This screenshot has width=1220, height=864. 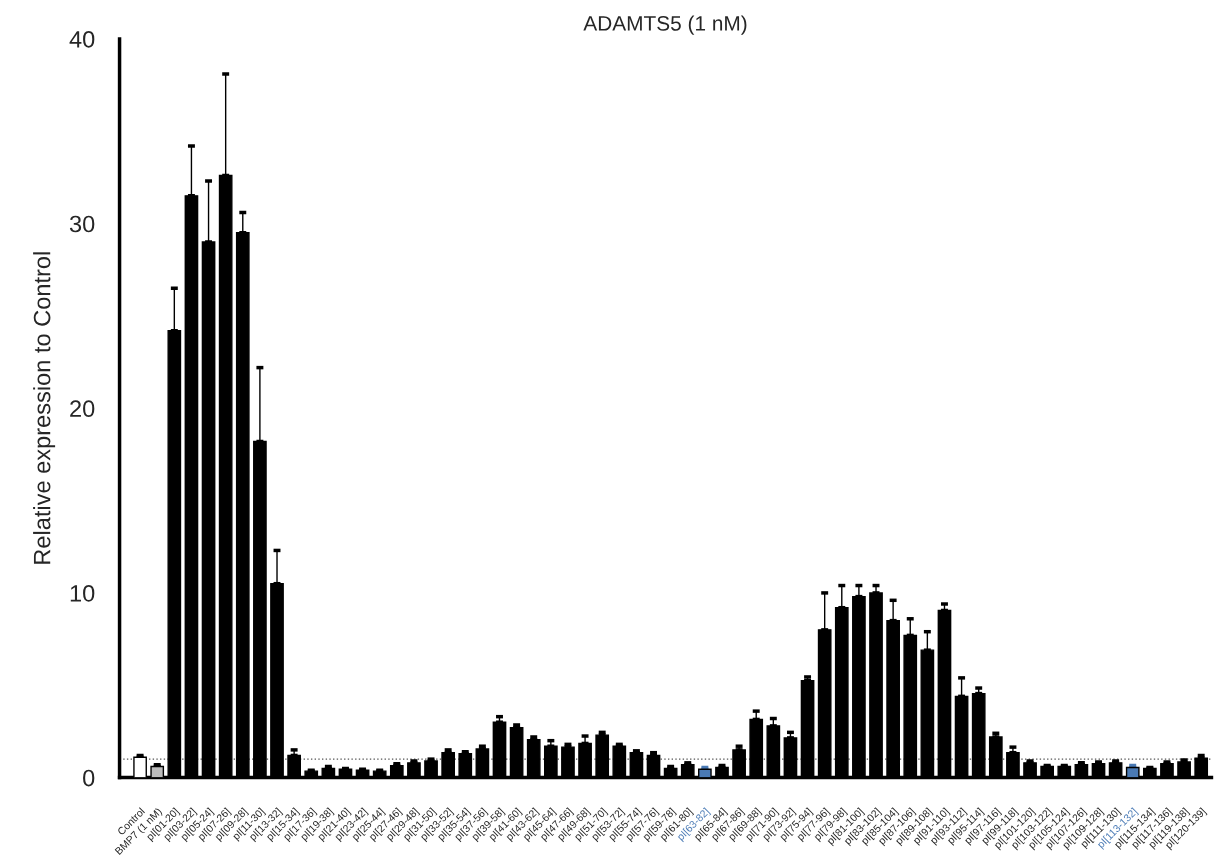 What do you see at coordinates (82, 39) in the screenshot?
I see `y-tick-label: 40` at bounding box center [82, 39].